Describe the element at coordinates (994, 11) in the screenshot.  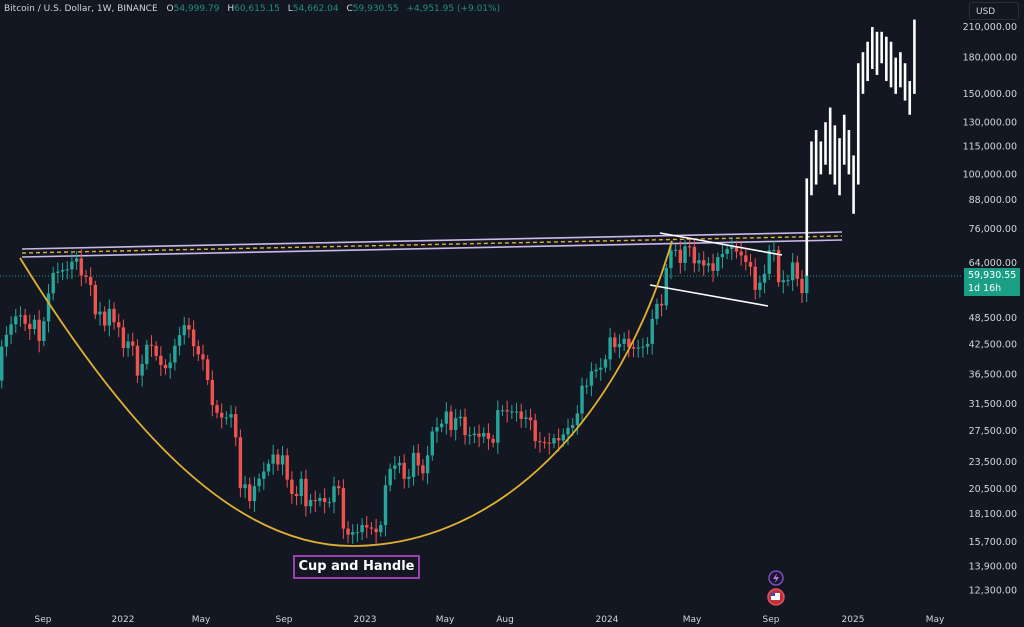
I see `currency-selector: USD` at that location.